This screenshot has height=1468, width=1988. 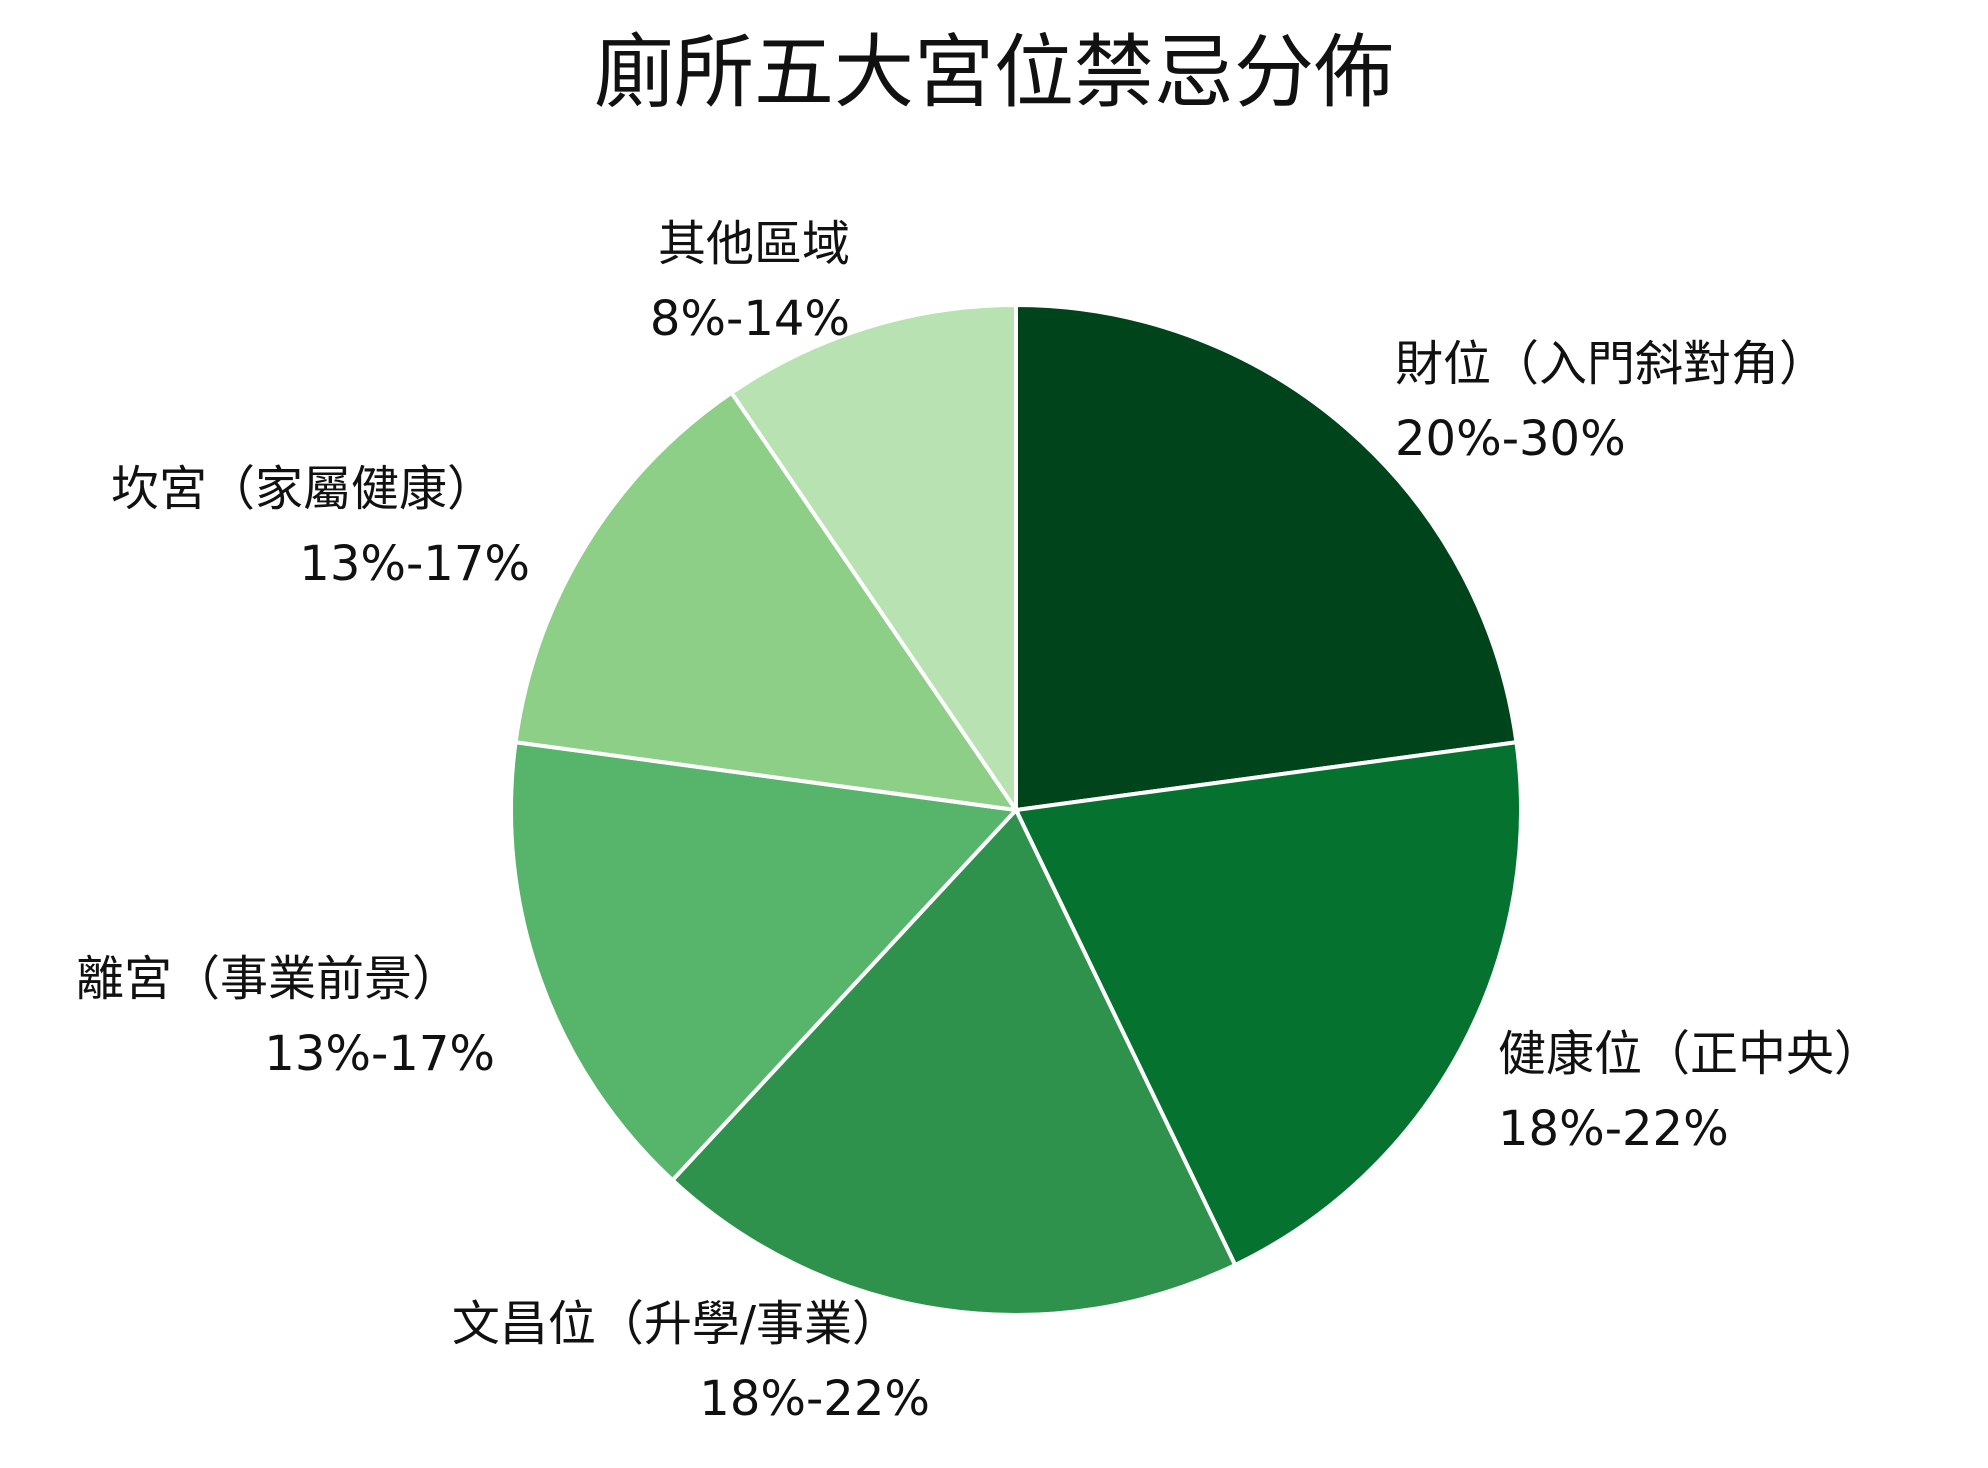 I want to click on slice-label-name: 健康位（正中央）, so click(x=1690, y=1054).